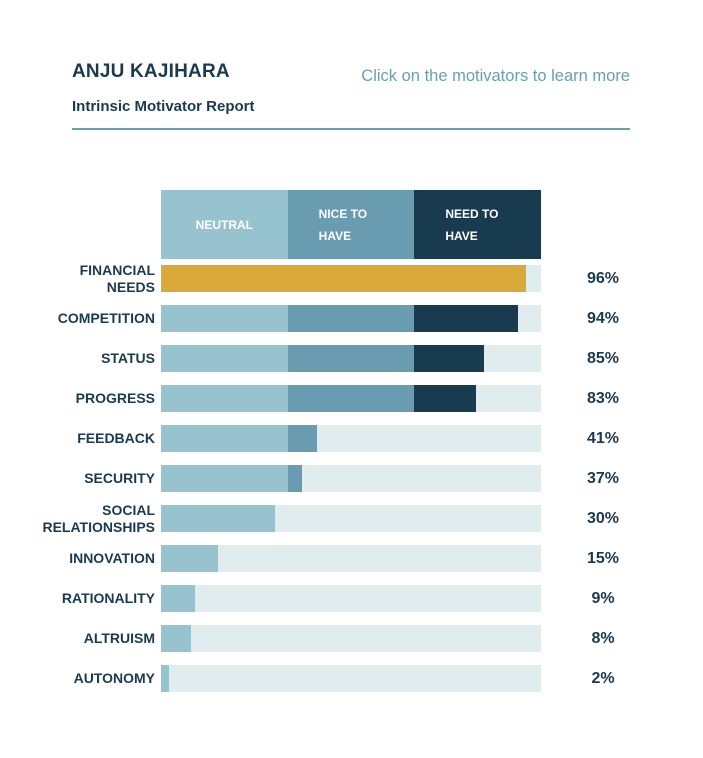 This screenshot has height=758, width=703. I want to click on motivator-label: STATUS, so click(128, 358).